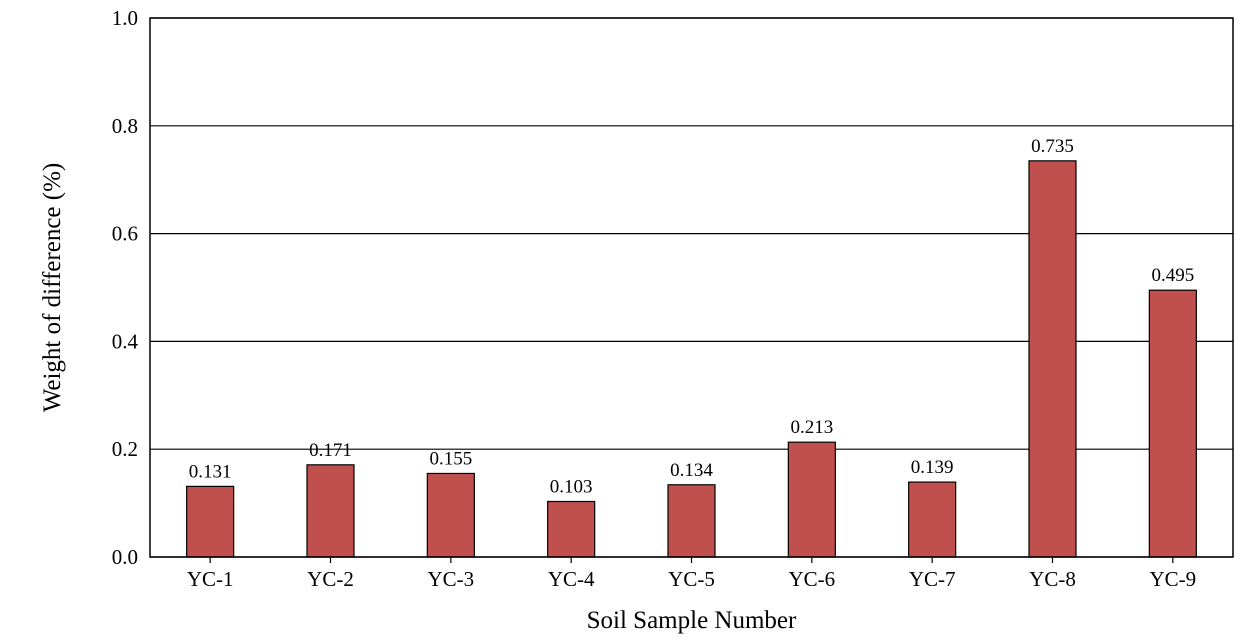  What do you see at coordinates (811, 427) in the screenshot?
I see `data-label: 0.213` at bounding box center [811, 427].